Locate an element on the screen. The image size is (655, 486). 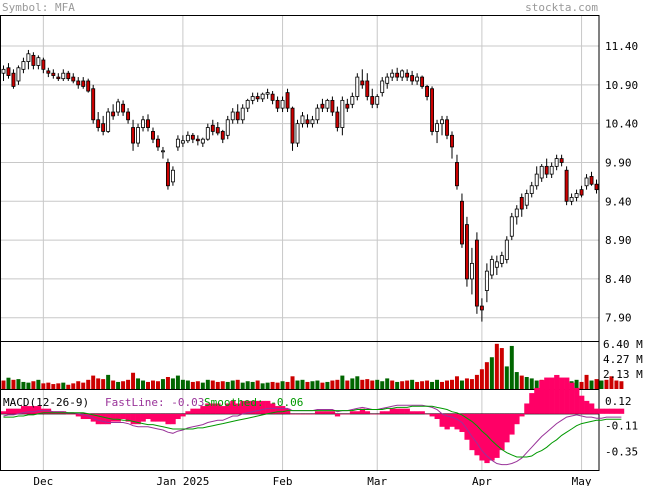
price-tick-label: 11.40 is located at coordinates (621, 46).